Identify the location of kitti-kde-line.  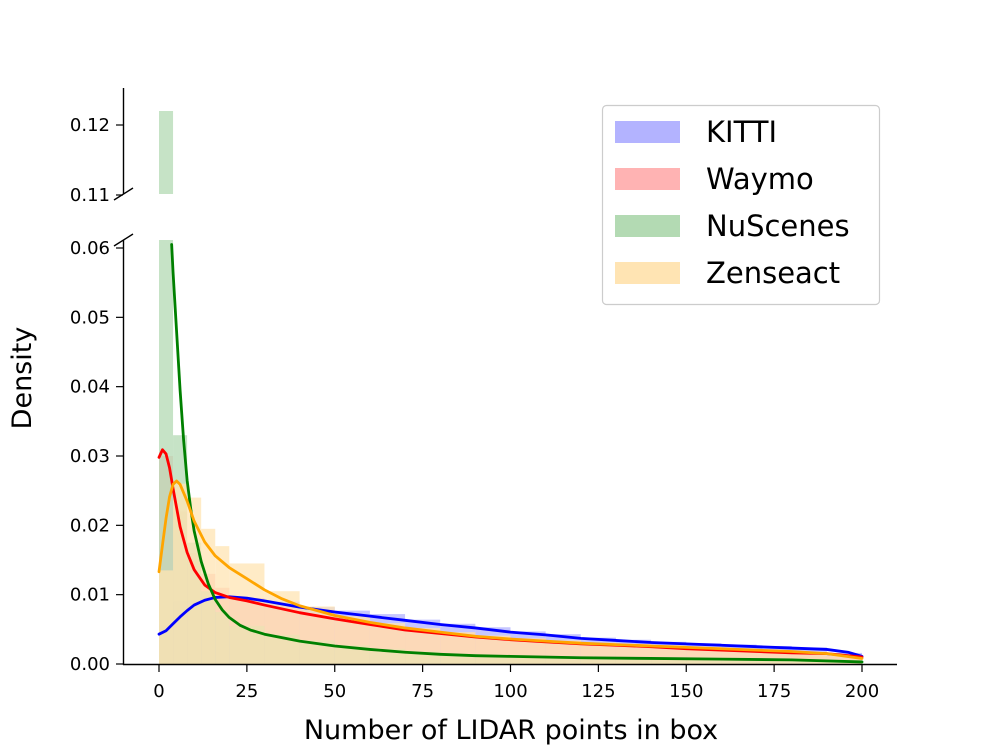
(510, 626).